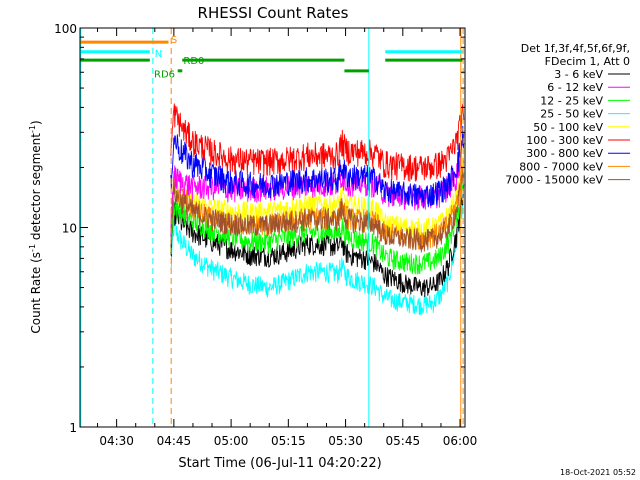 This screenshot has height=480, width=640. What do you see at coordinates (345, 441) in the screenshot?
I see `x-tick-label: 05:30` at bounding box center [345, 441].